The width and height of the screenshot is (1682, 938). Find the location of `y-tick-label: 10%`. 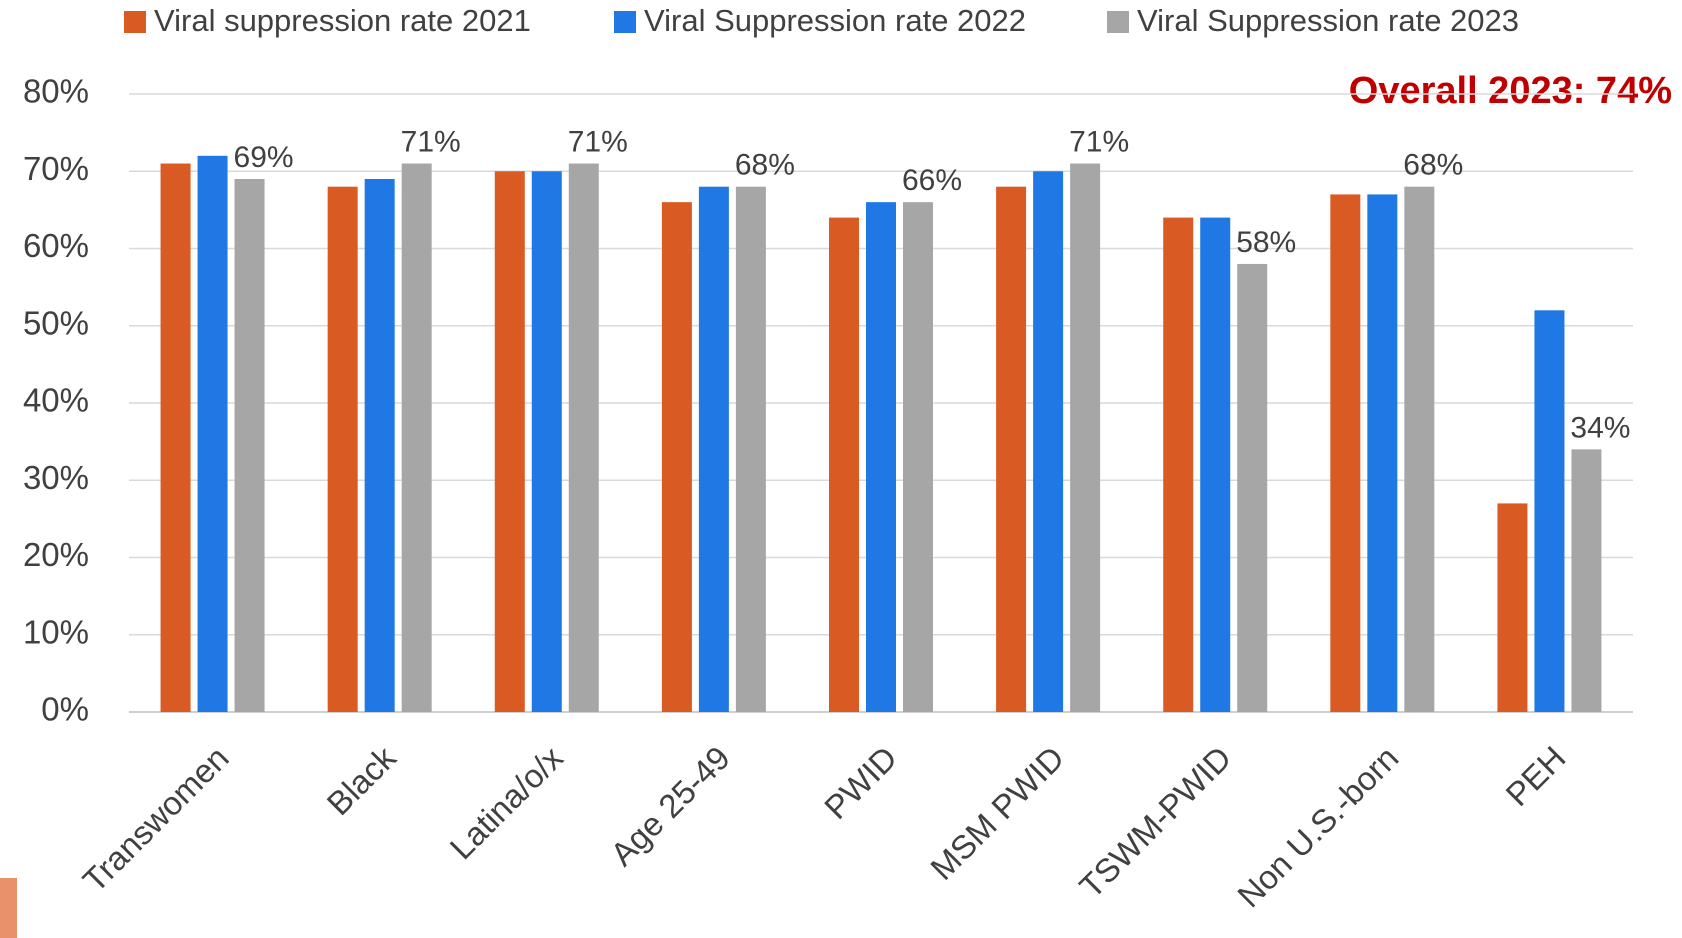

y-tick-label: 10% is located at coordinates (56, 631).